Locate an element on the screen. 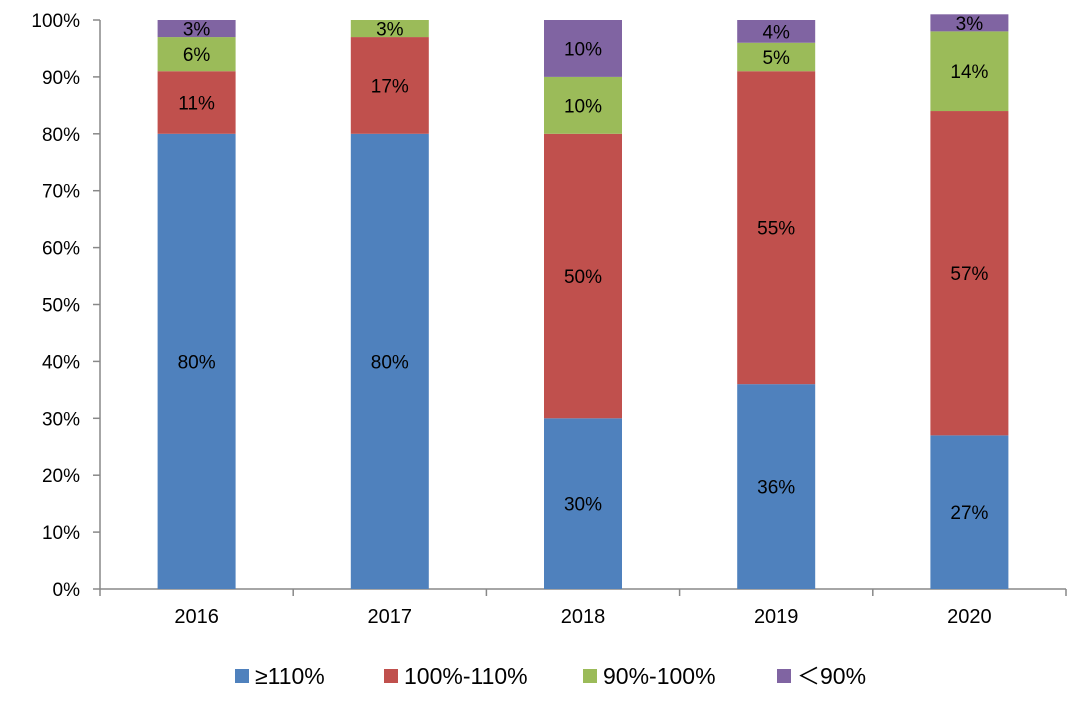 Image resolution: width=1080 pixels, height=703 pixels. y-tick-label: 60% is located at coordinates (61, 249).